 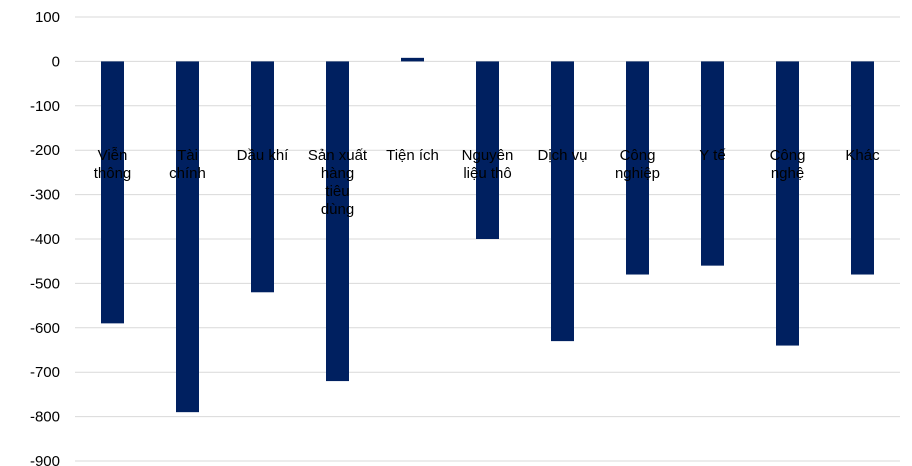 I want to click on category-label: Dầu khí, so click(x=263, y=155).